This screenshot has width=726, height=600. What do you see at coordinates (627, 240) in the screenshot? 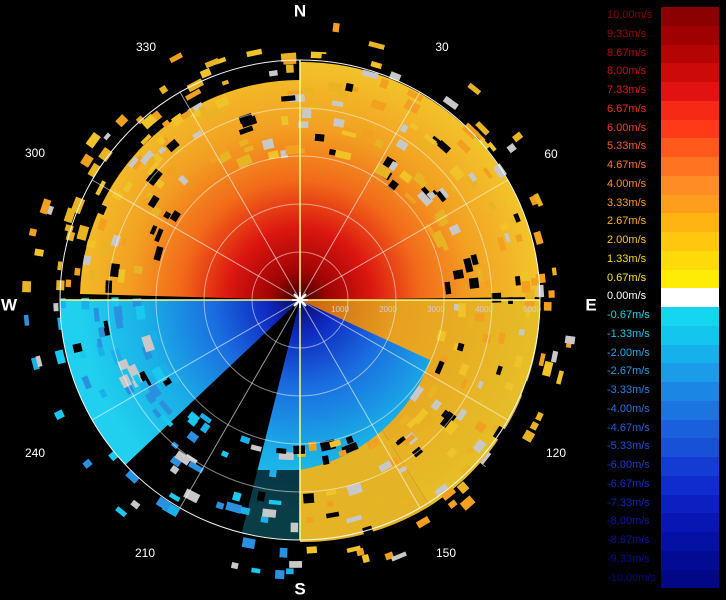
I see `legend-label: 2.00m/s` at bounding box center [627, 240].